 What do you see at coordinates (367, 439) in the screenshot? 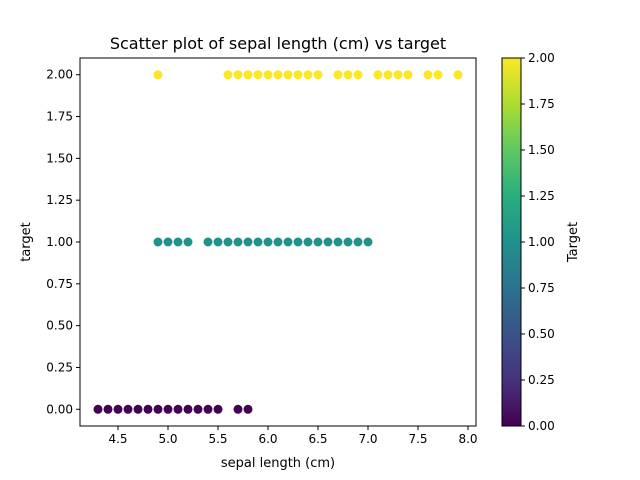
I see `x-tick-label: 7.0` at bounding box center [367, 439].